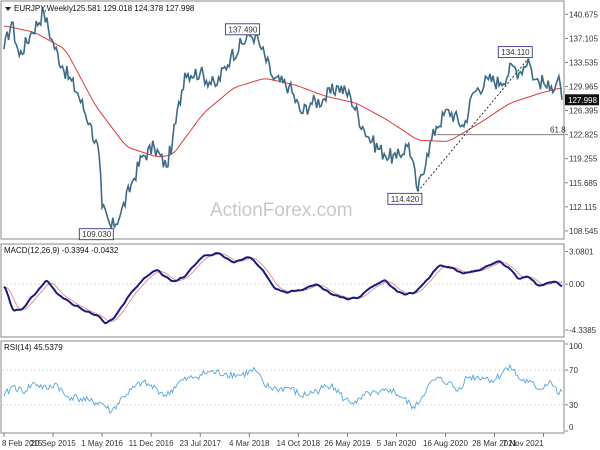  I want to click on symbol-label: EURJPY,Weekly, so click(43, 8).